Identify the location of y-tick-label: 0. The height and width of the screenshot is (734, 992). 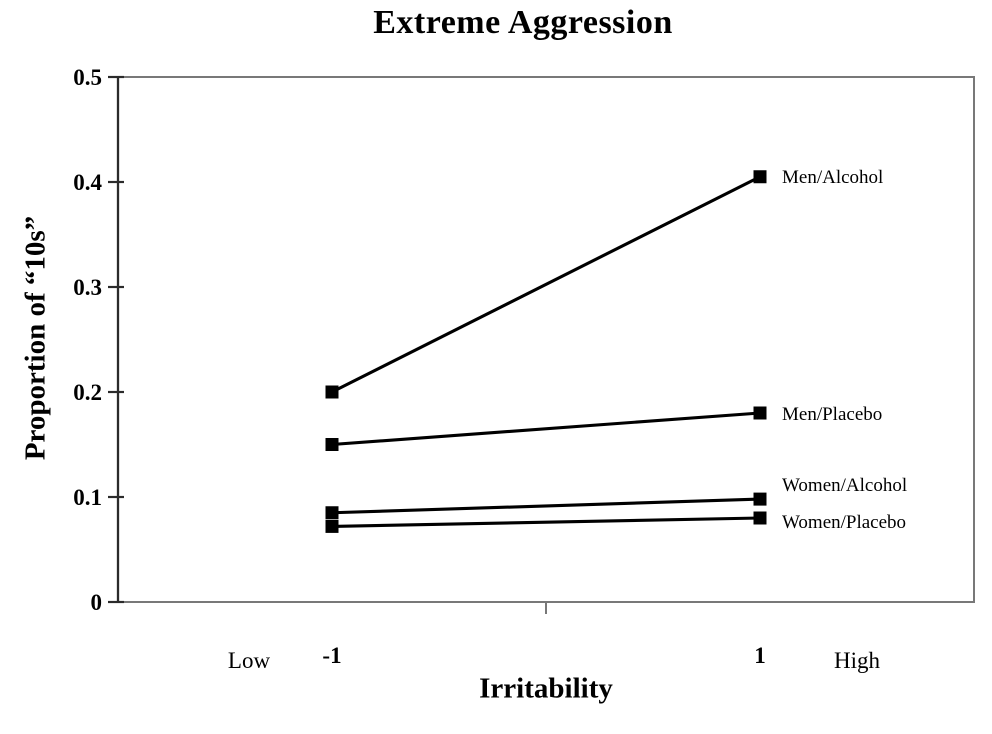
(97, 602).